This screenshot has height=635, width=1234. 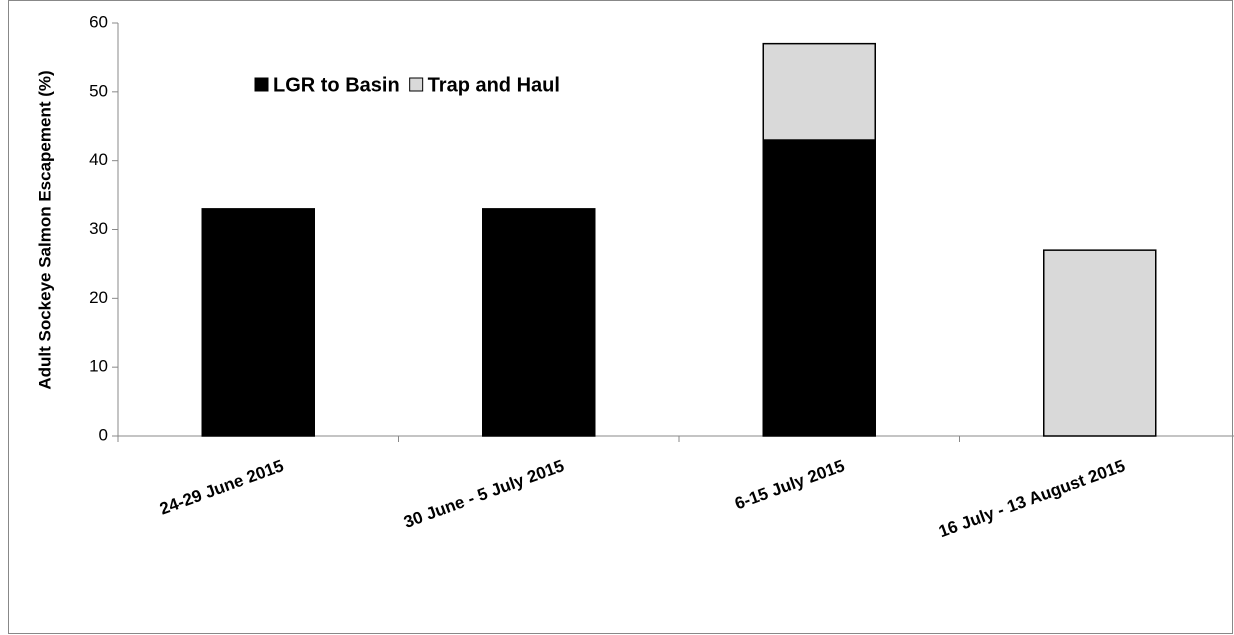 I want to click on legend-label: LGR to Basin, so click(x=336, y=85).